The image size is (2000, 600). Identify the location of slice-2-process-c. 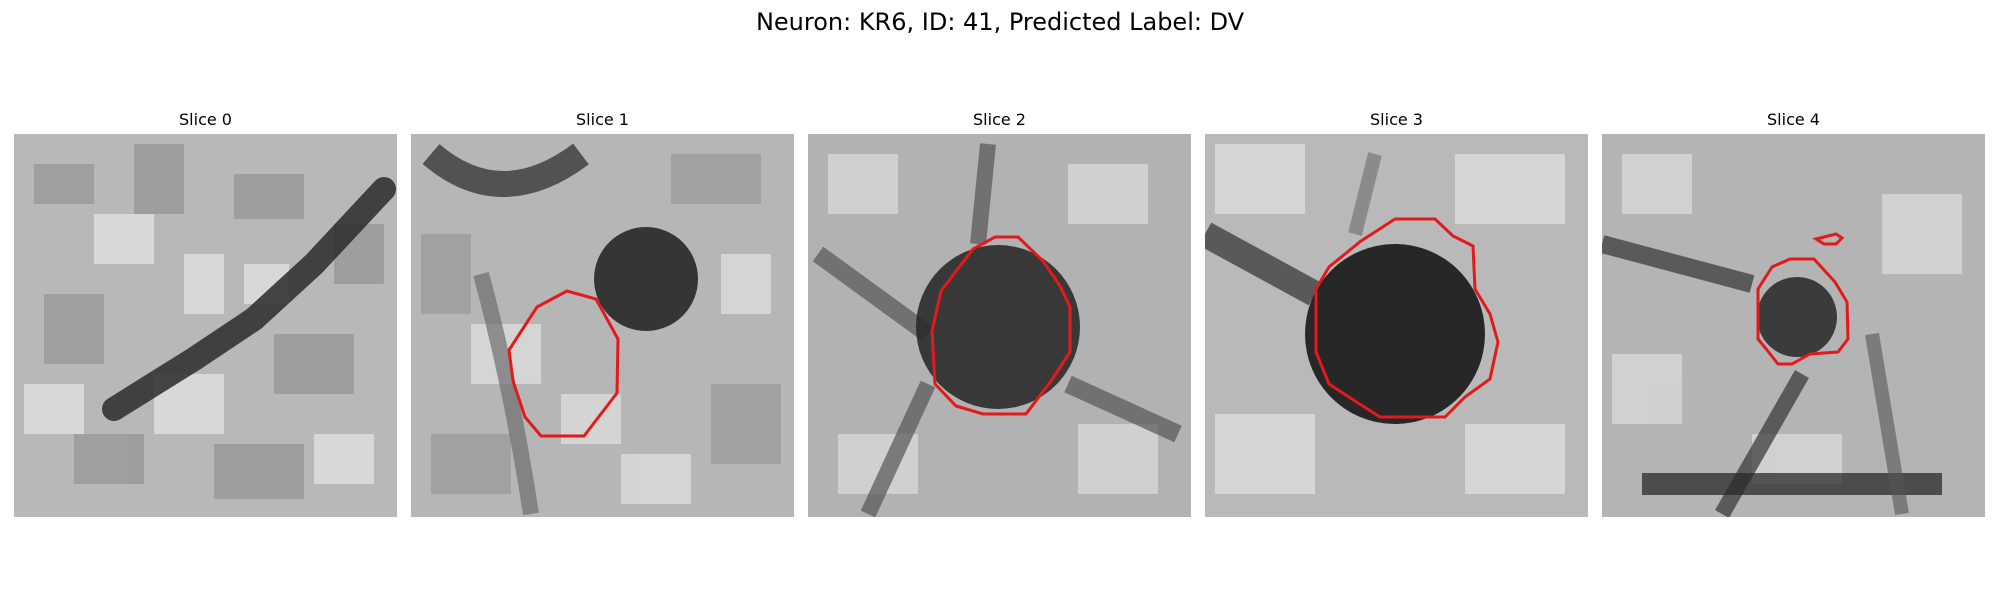
(1123, 409).